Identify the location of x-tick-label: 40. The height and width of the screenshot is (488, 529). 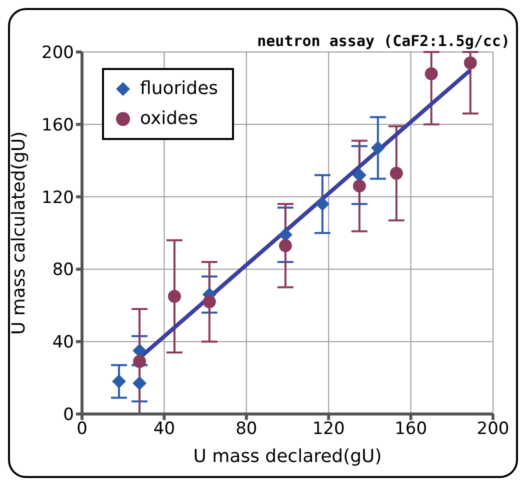
(164, 429).